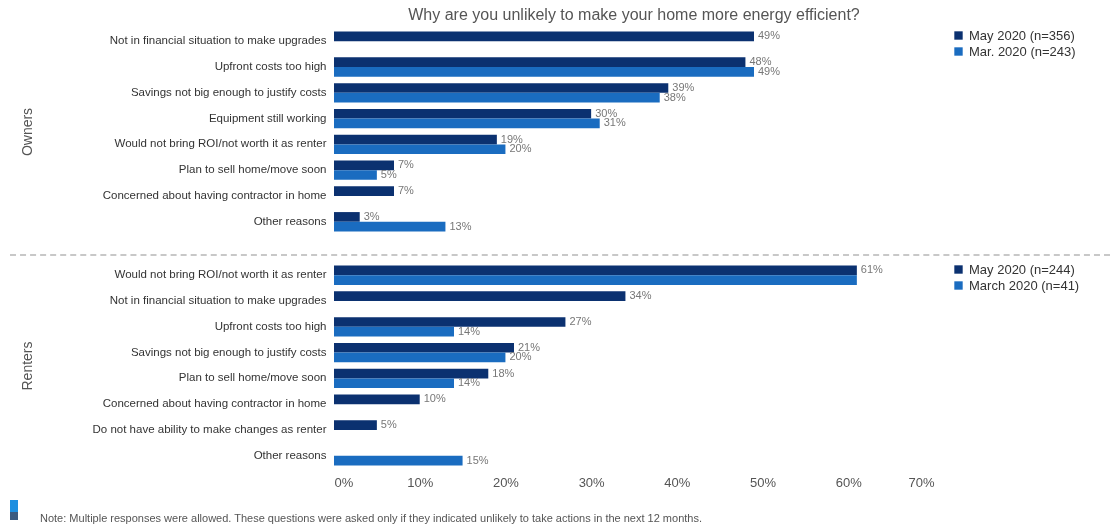 Image resolution: width=1119 pixels, height=529 pixels. Describe the element at coordinates (592, 482) in the screenshot. I see `x-tick-label: 30%` at that location.